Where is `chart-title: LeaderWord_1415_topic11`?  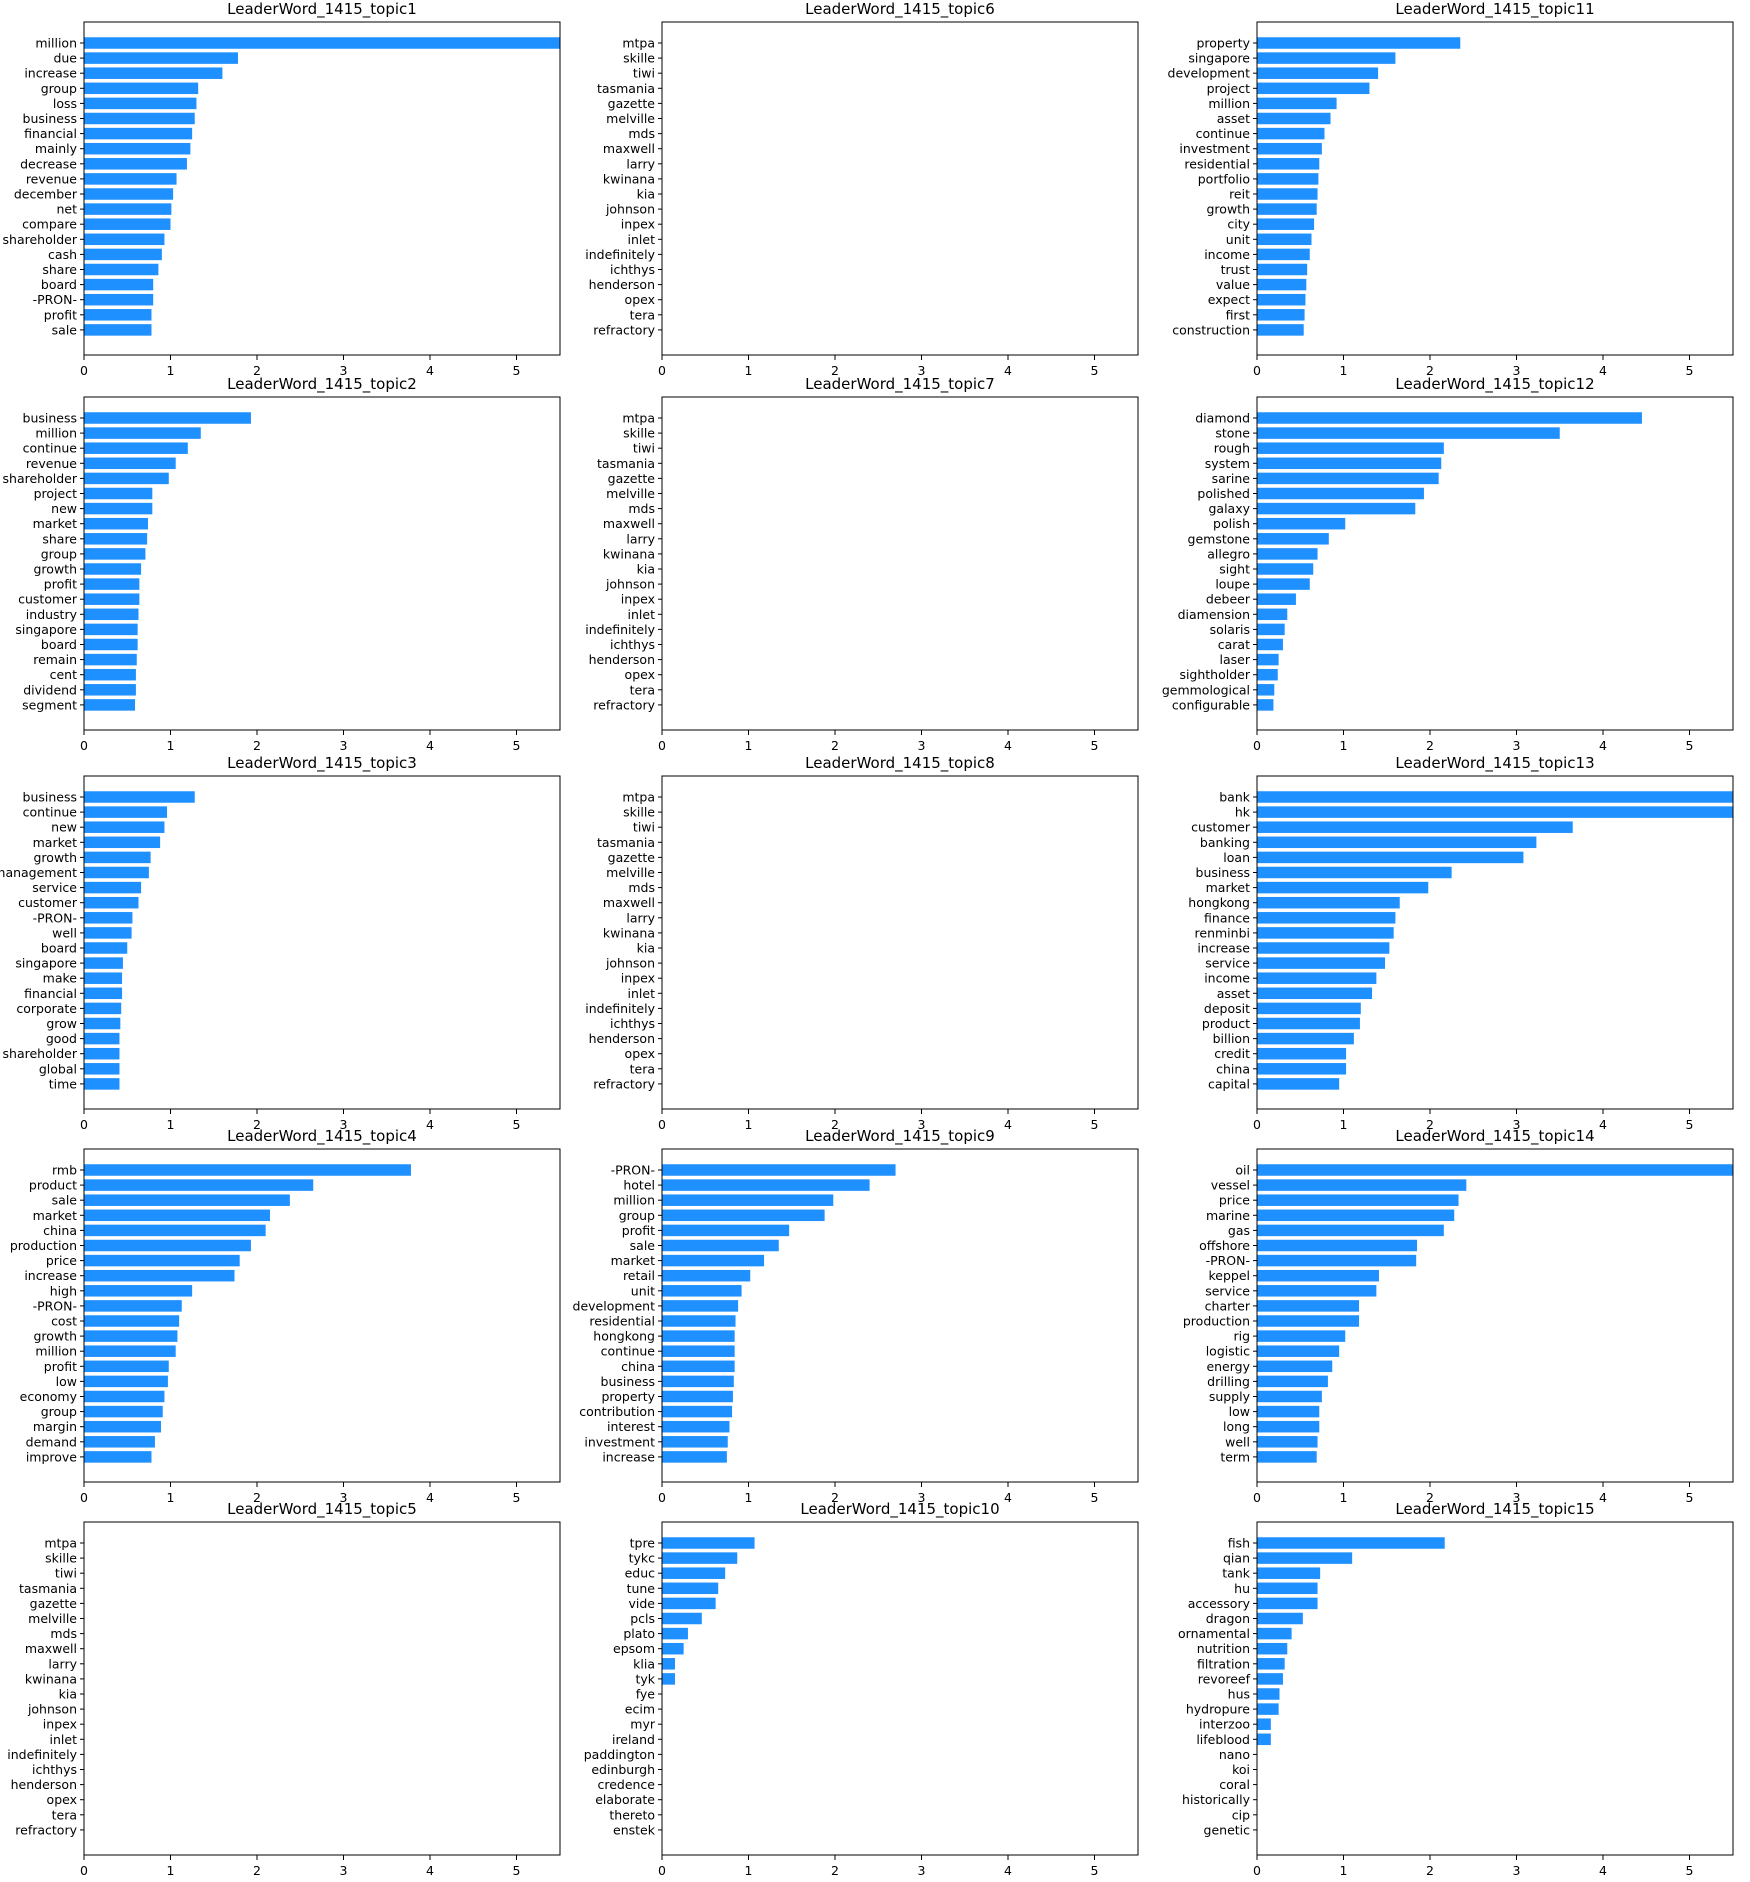 chart-title: LeaderWord_1415_topic11 is located at coordinates (1494, 9).